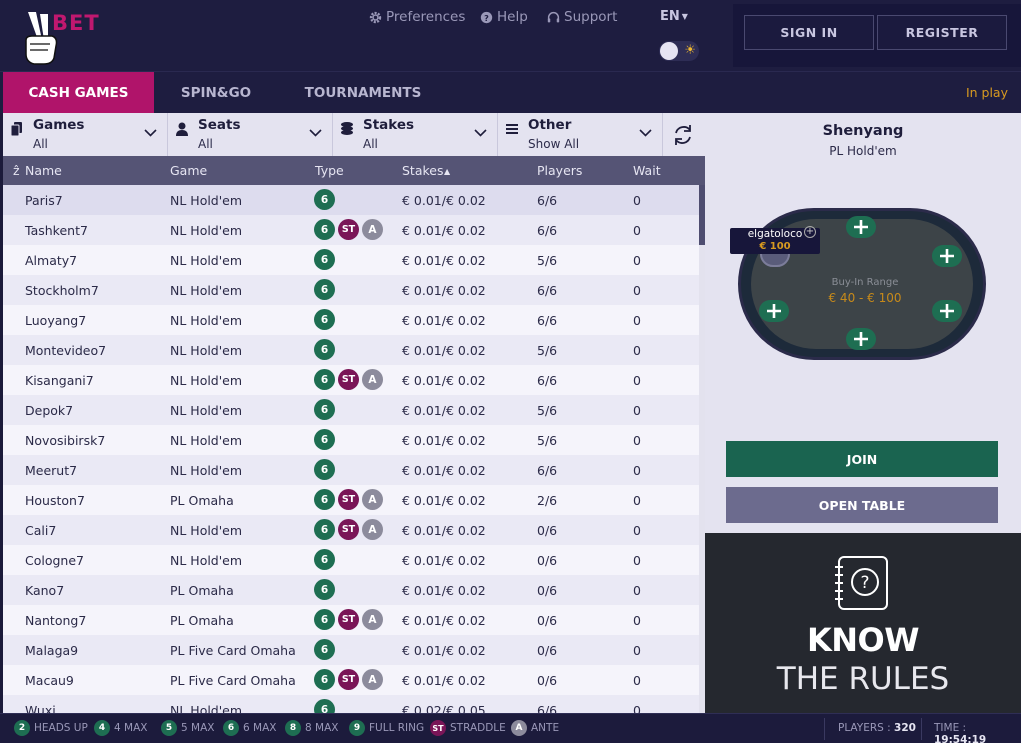 This screenshot has width=1021, height=743. I want to click on row-name: Tashkent7, so click(56, 230).